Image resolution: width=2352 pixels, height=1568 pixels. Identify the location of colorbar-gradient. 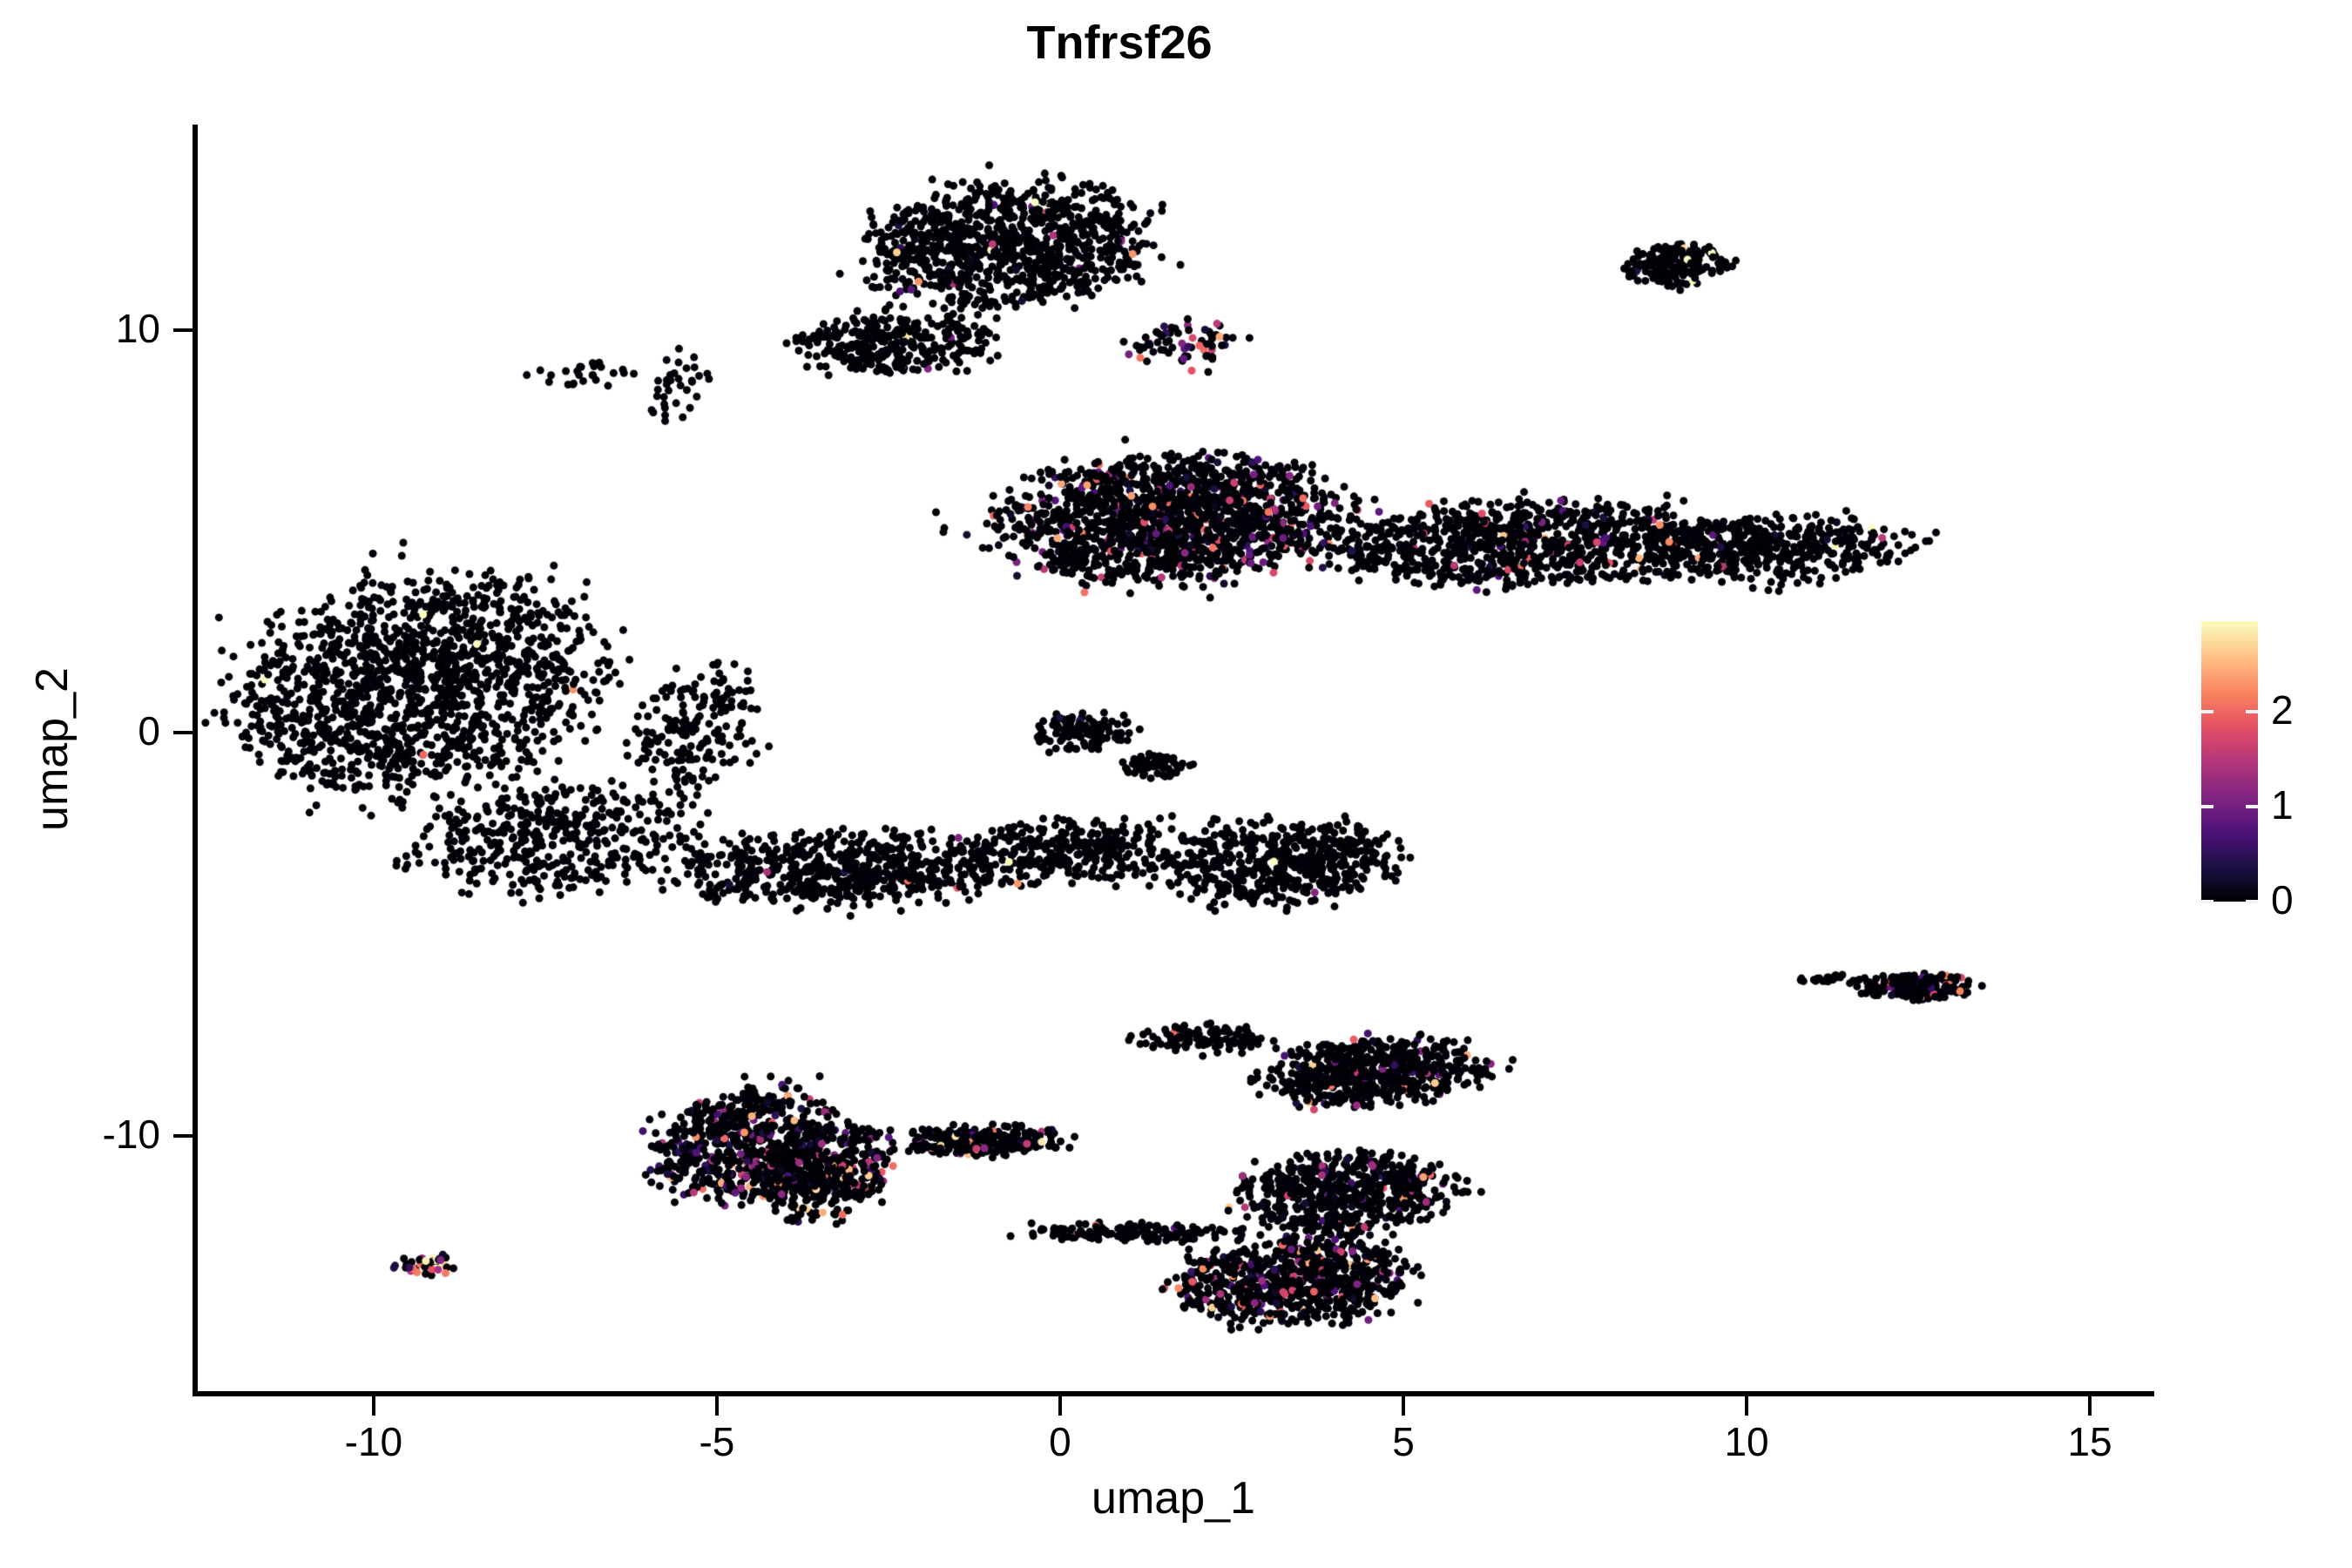
(2230, 761).